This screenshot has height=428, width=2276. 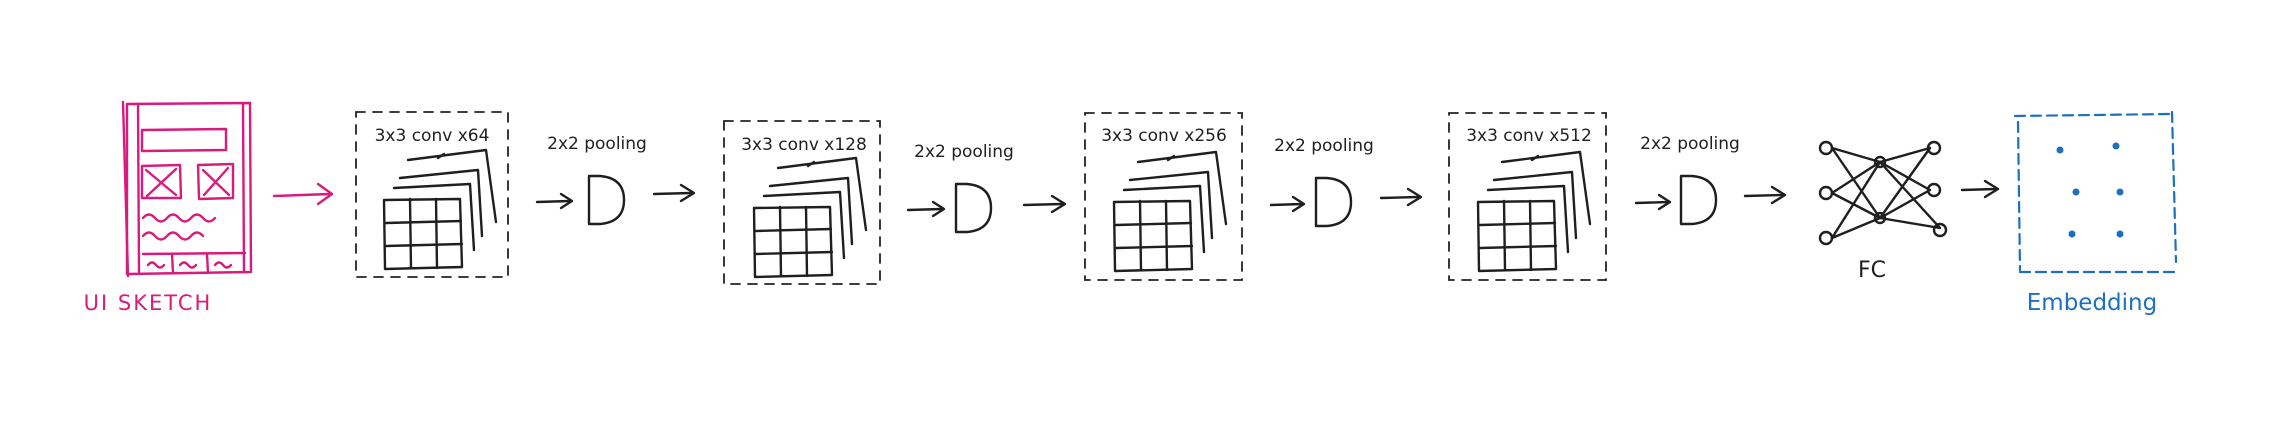 I want to click on pool-1-label: 2x2 pooling, so click(x=597, y=144).